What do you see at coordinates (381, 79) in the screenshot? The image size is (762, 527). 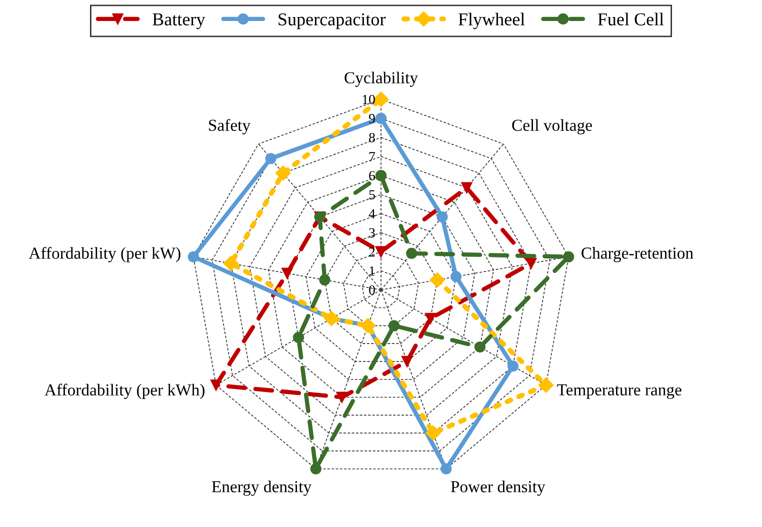 I see `spoke-label: Cyclability` at bounding box center [381, 79].